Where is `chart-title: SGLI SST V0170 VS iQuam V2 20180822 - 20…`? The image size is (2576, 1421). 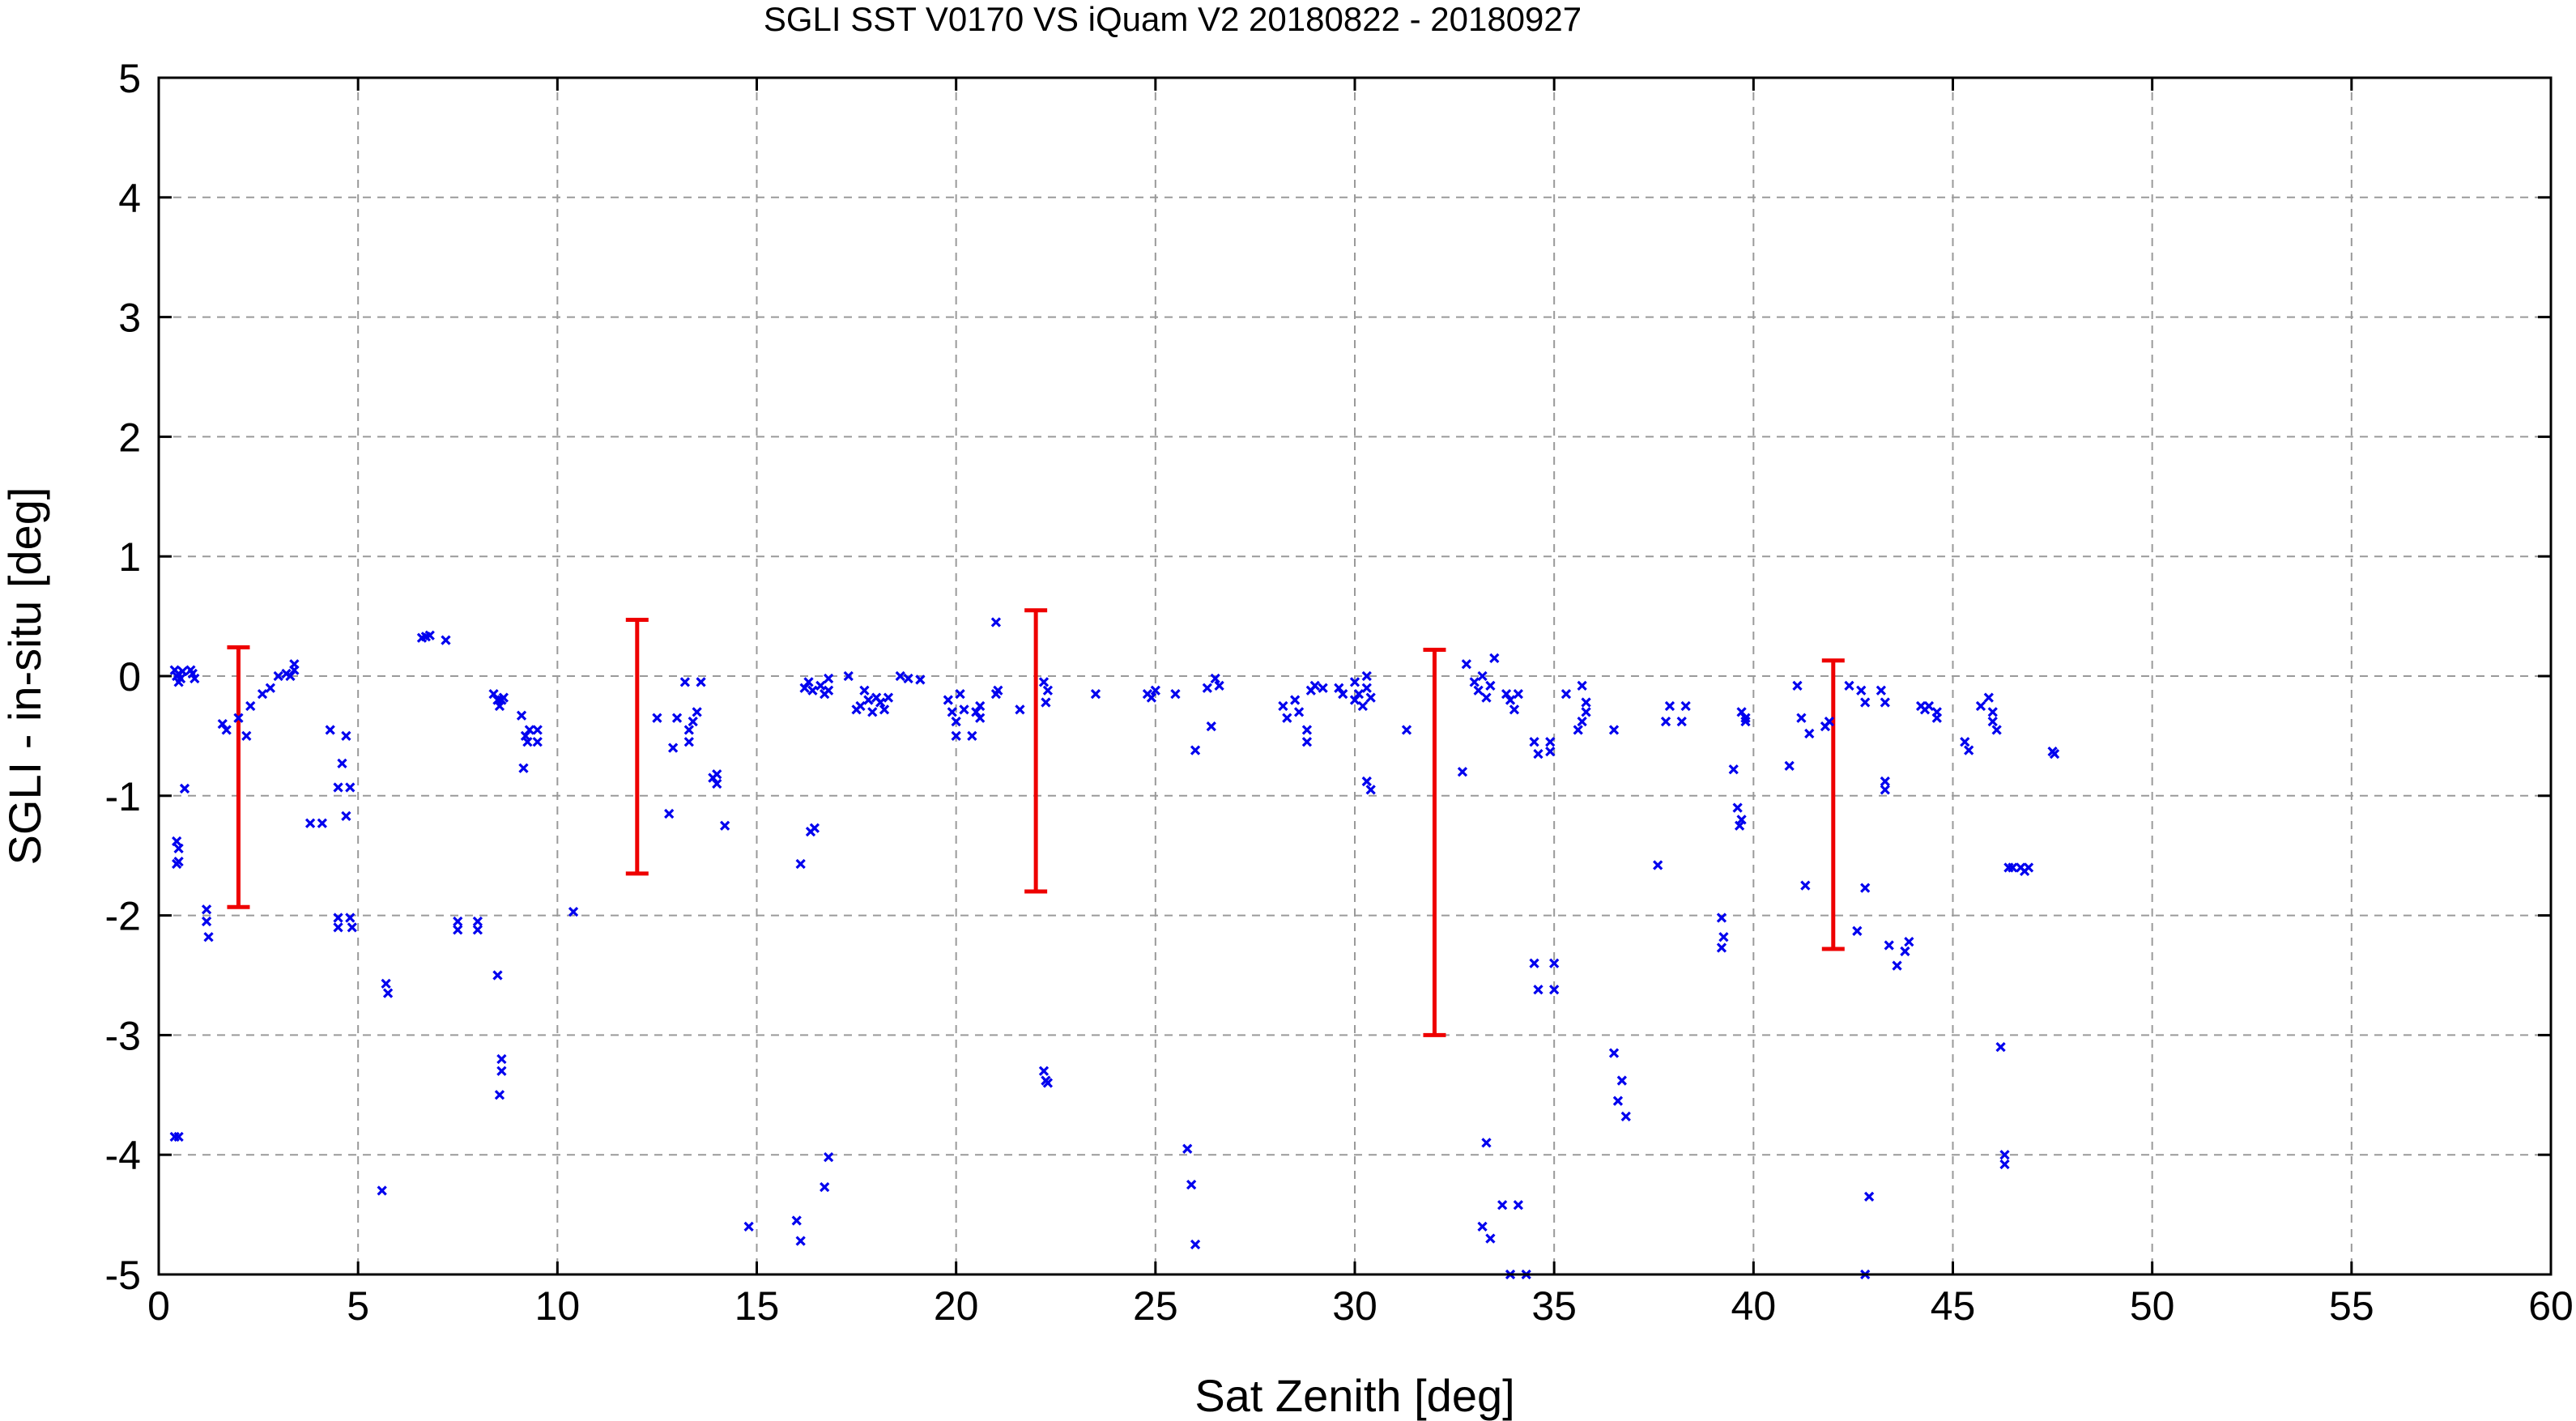 chart-title: SGLI SST V0170 VS iQuam V2 20180822 - 20… is located at coordinates (1173, 19).